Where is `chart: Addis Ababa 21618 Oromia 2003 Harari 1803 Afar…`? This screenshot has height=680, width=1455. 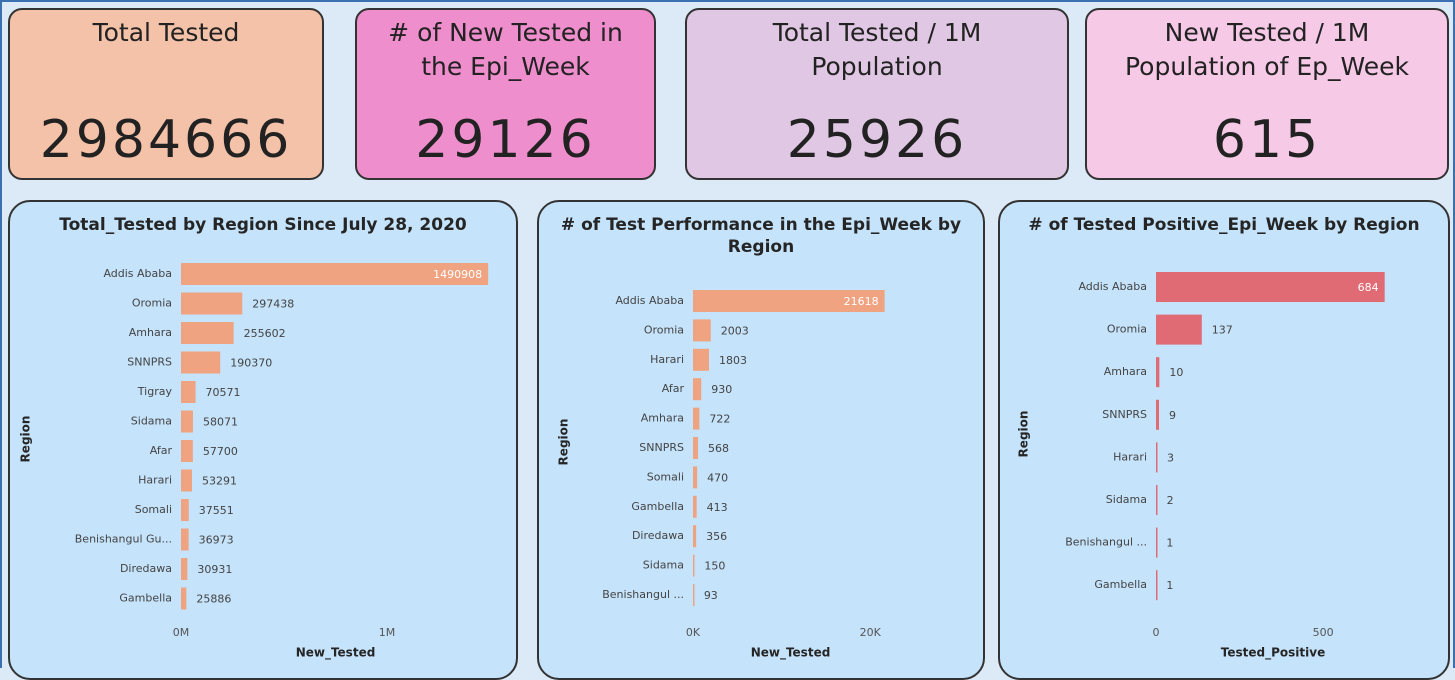 chart: Addis Ababa 21618 Oromia 2003 Harari 1803 Afar… is located at coordinates (721, 475).